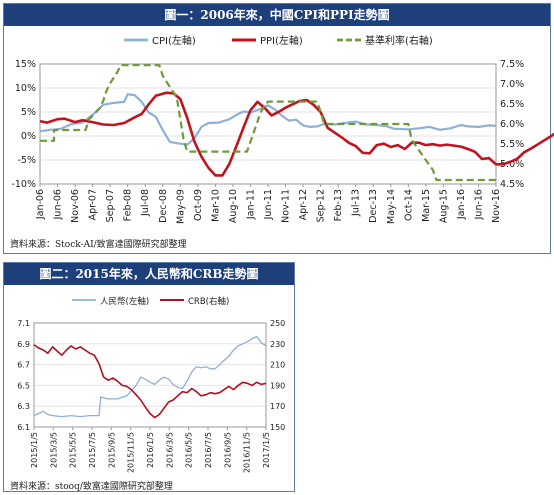  Describe the element at coordinates (25, 64) in the screenshot. I see `y-left-tick-label: 15%` at that location.